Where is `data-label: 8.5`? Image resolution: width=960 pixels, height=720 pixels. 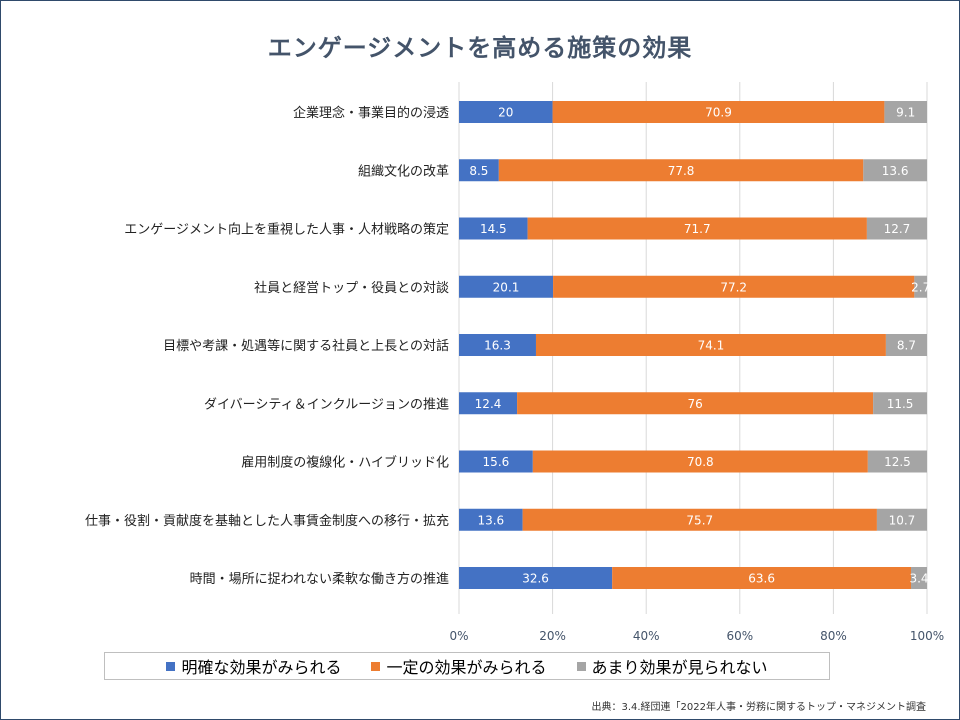
data-label: 8.5 is located at coordinates (478, 171).